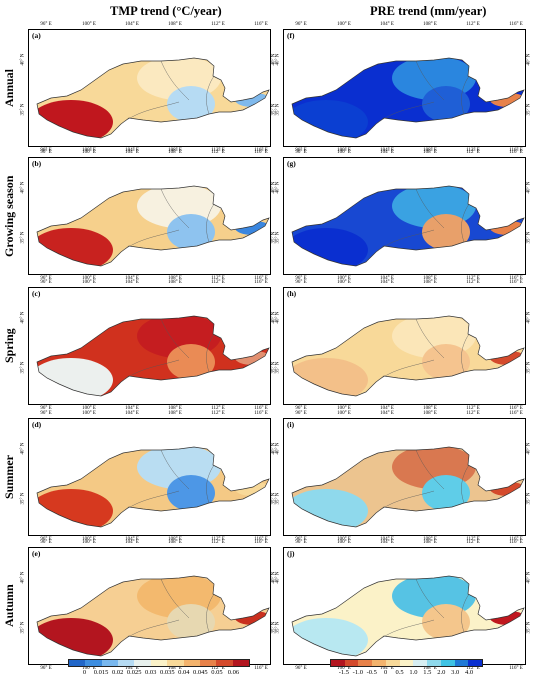 The height and width of the screenshot is (684, 550). I want to click on panel-label: (h), so click(292, 293).